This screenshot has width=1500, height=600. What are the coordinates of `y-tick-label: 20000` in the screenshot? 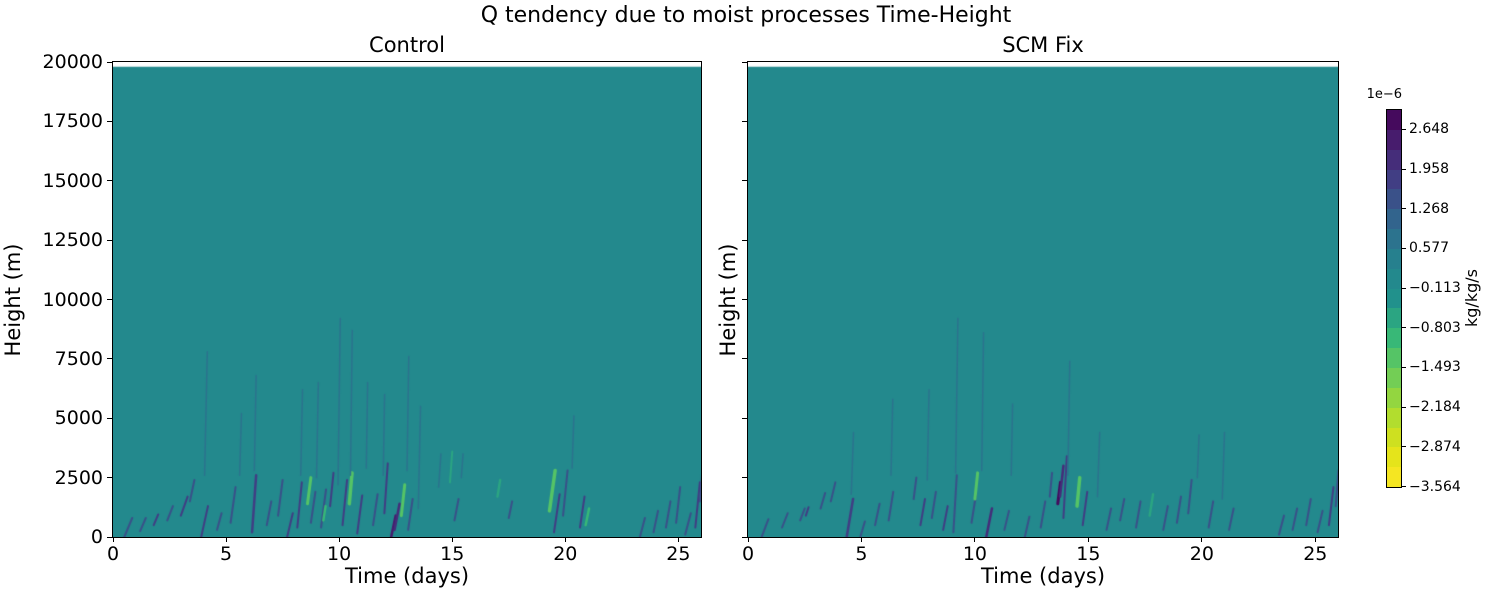 It's located at (72, 62).